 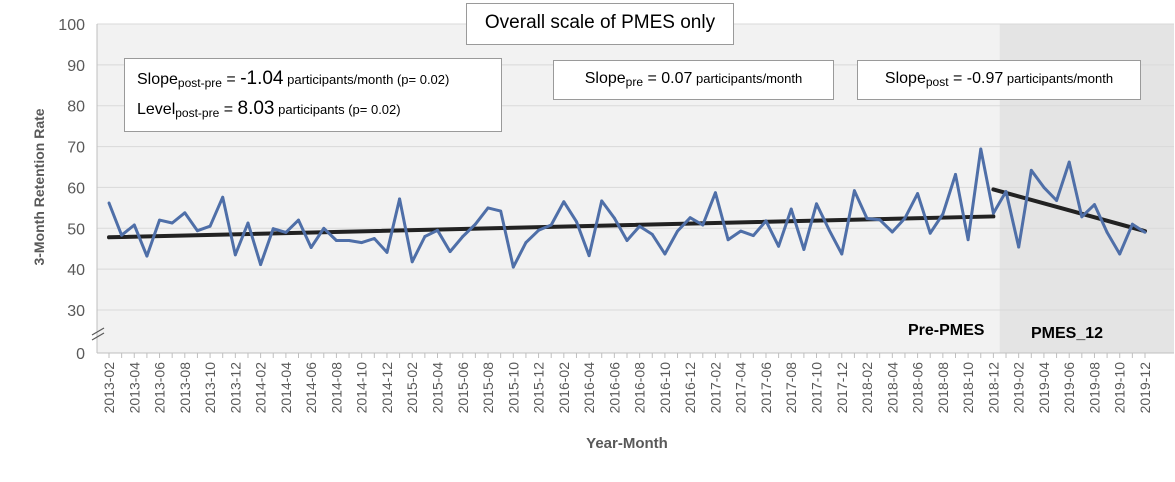 What do you see at coordinates (665, 388) in the screenshot?
I see `x-tick-label: 2016-10` at bounding box center [665, 388].